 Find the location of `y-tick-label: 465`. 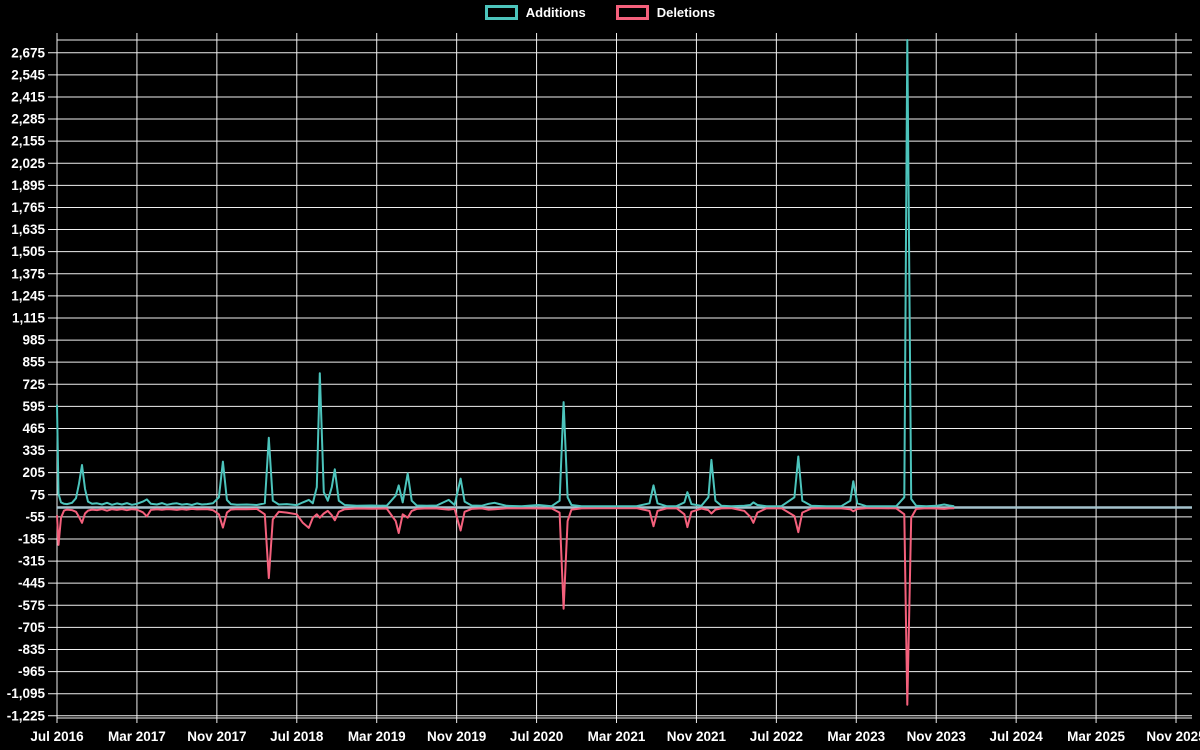

y-tick-label: 465 is located at coordinates (33, 428).